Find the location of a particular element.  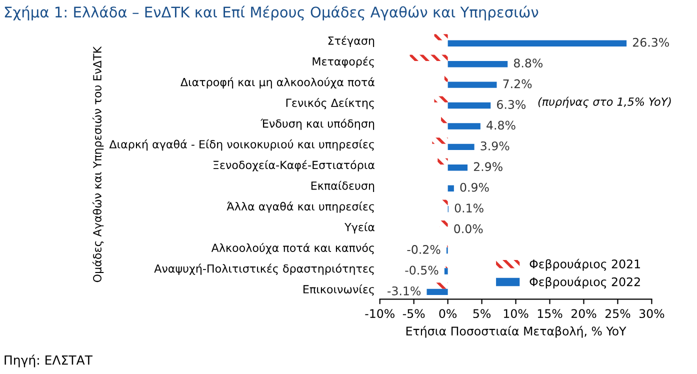

data-label: -3.1% is located at coordinates (404, 291).